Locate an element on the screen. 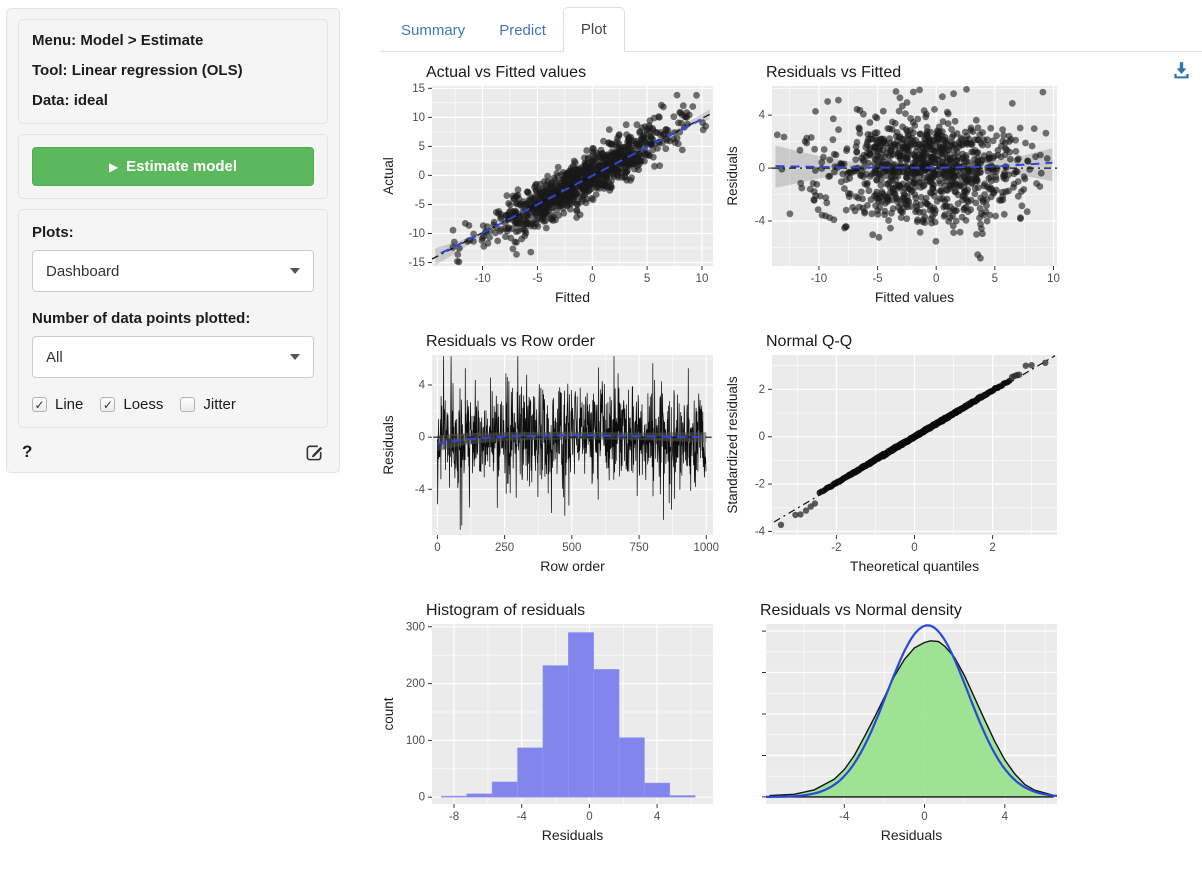 The width and height of the screenshot is (1202, 872). edit-icon is located at coordinates (314, 452).